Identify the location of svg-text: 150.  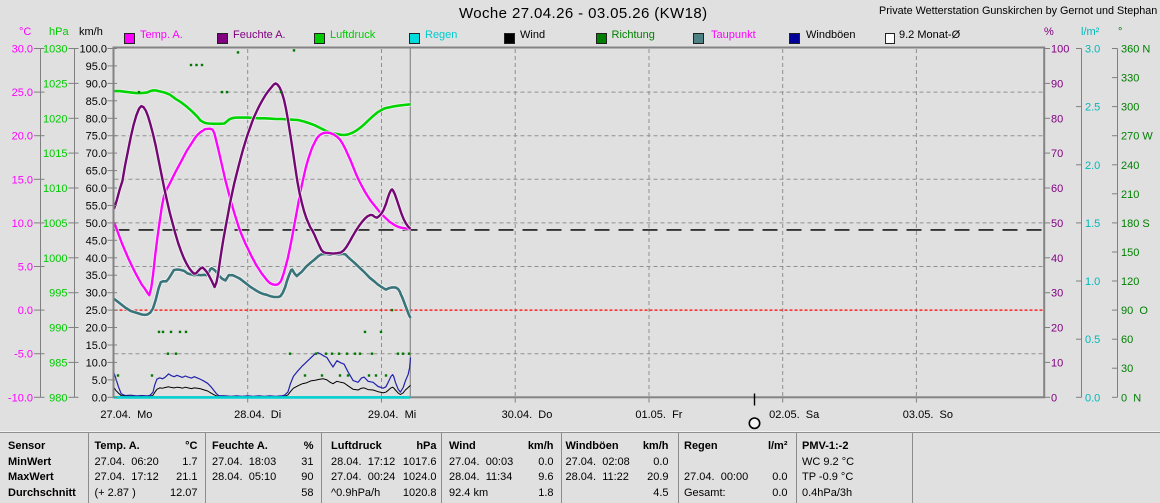
(1130, 253).